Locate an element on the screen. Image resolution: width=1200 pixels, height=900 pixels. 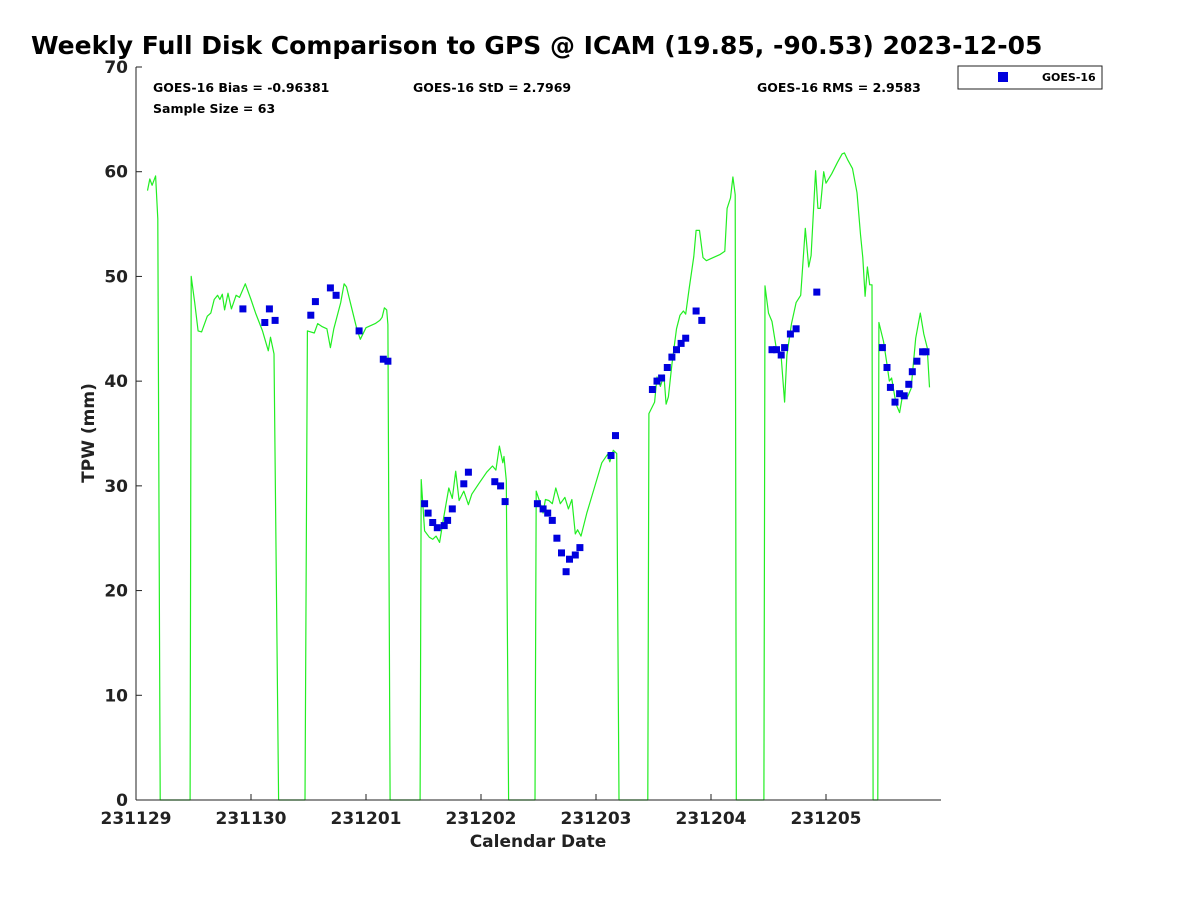
y-tick-label: 0 is located at coordinates (122, 801).